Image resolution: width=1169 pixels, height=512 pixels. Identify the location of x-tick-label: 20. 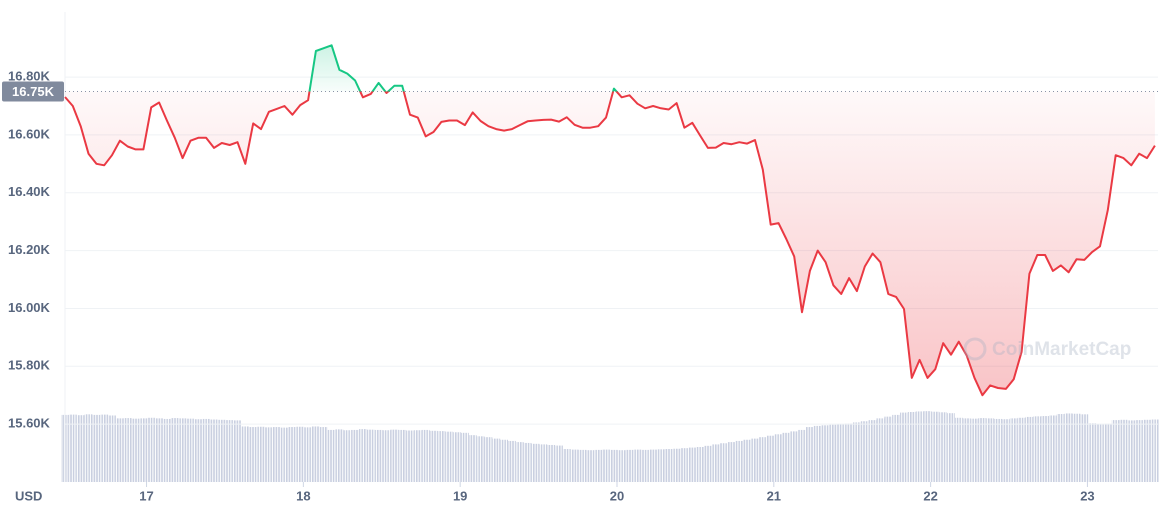
(617, 495).